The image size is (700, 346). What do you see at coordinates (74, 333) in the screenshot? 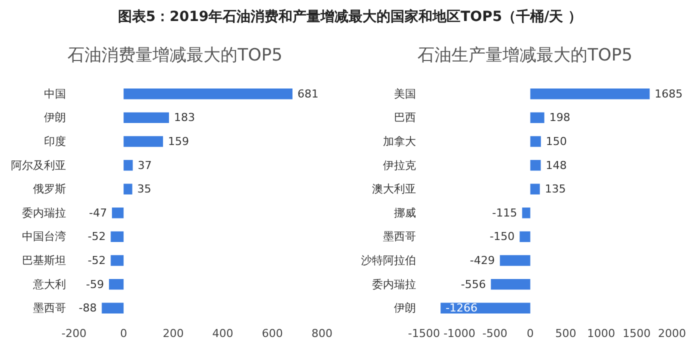
I see `x-tick-label: -200` at bounding box center [74, 333].